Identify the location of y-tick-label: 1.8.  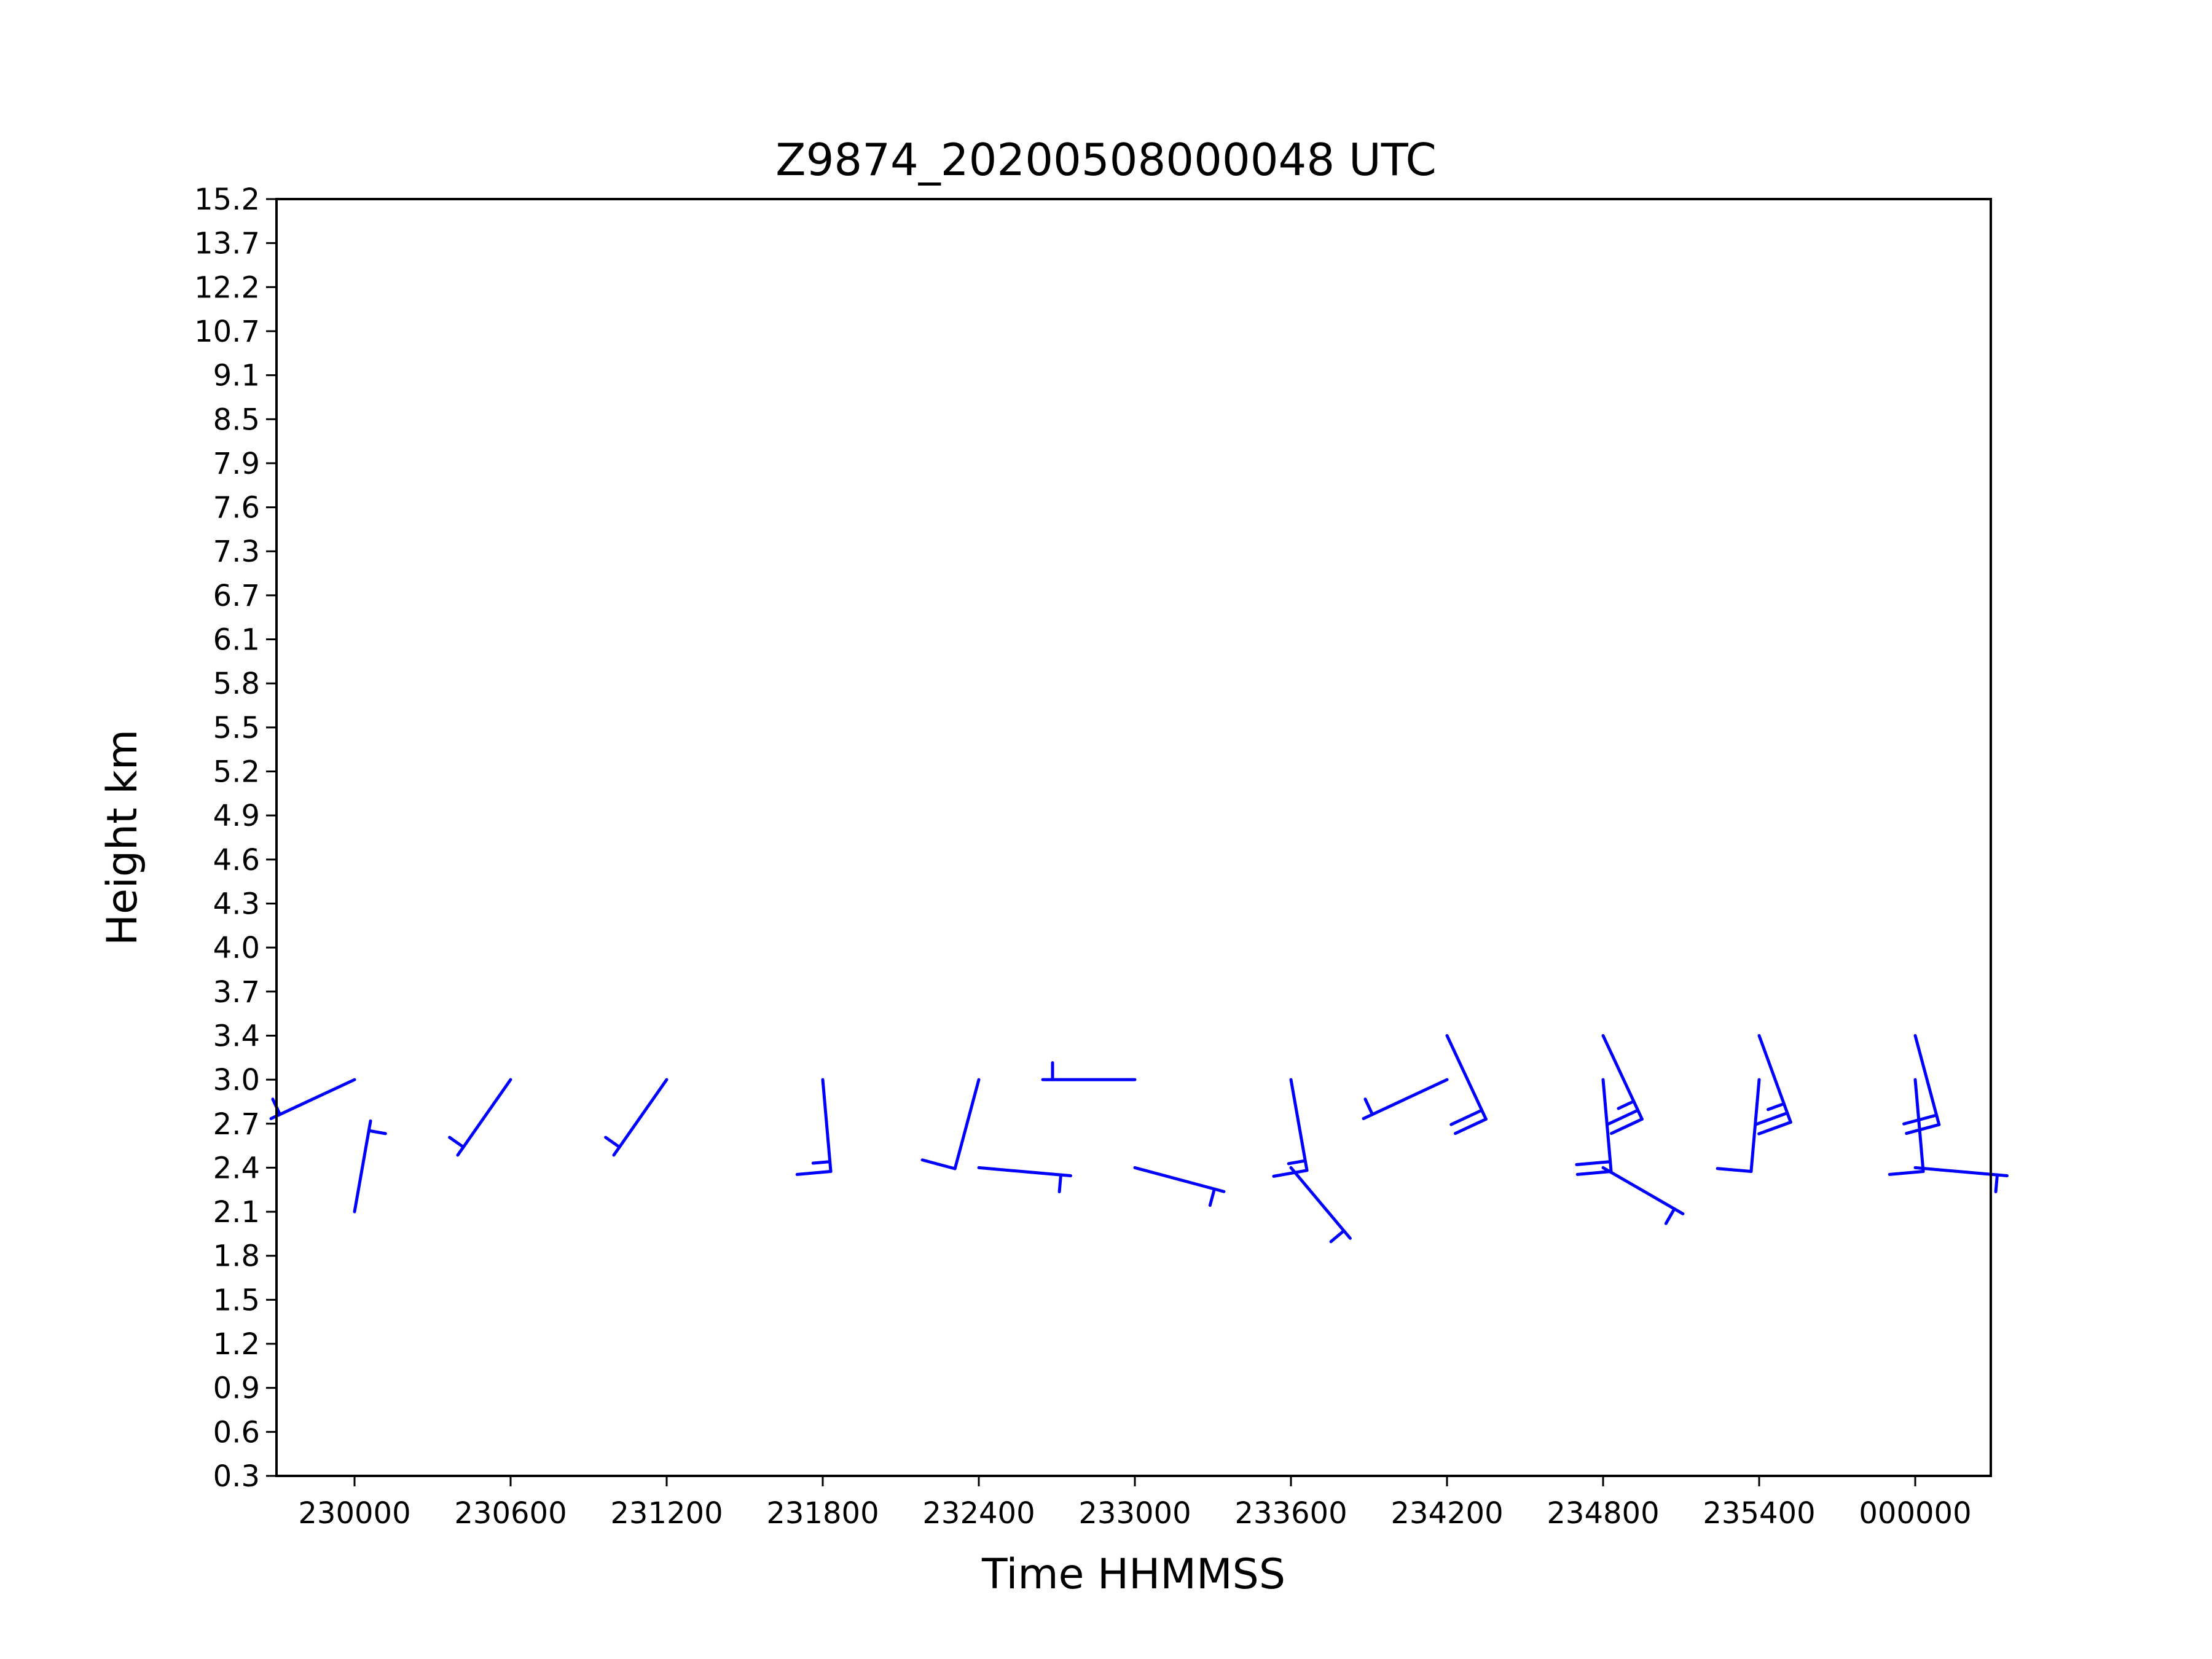
(236, 1256).